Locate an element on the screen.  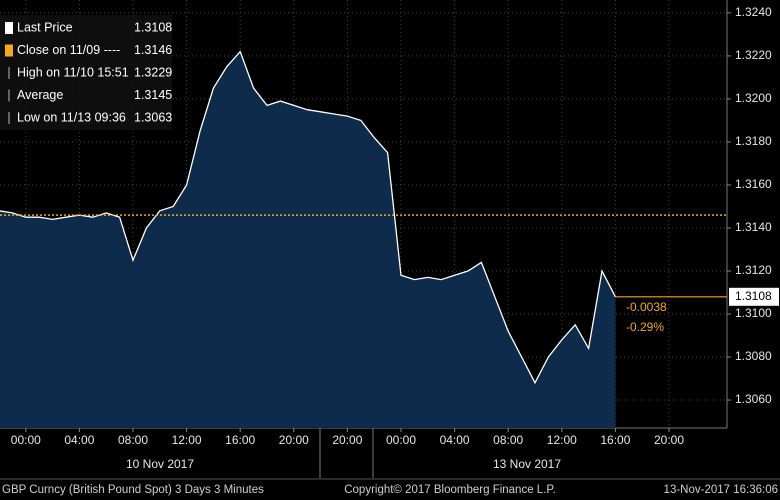
y-tick-label: 1.3120 is located at coordinates (753, 270).